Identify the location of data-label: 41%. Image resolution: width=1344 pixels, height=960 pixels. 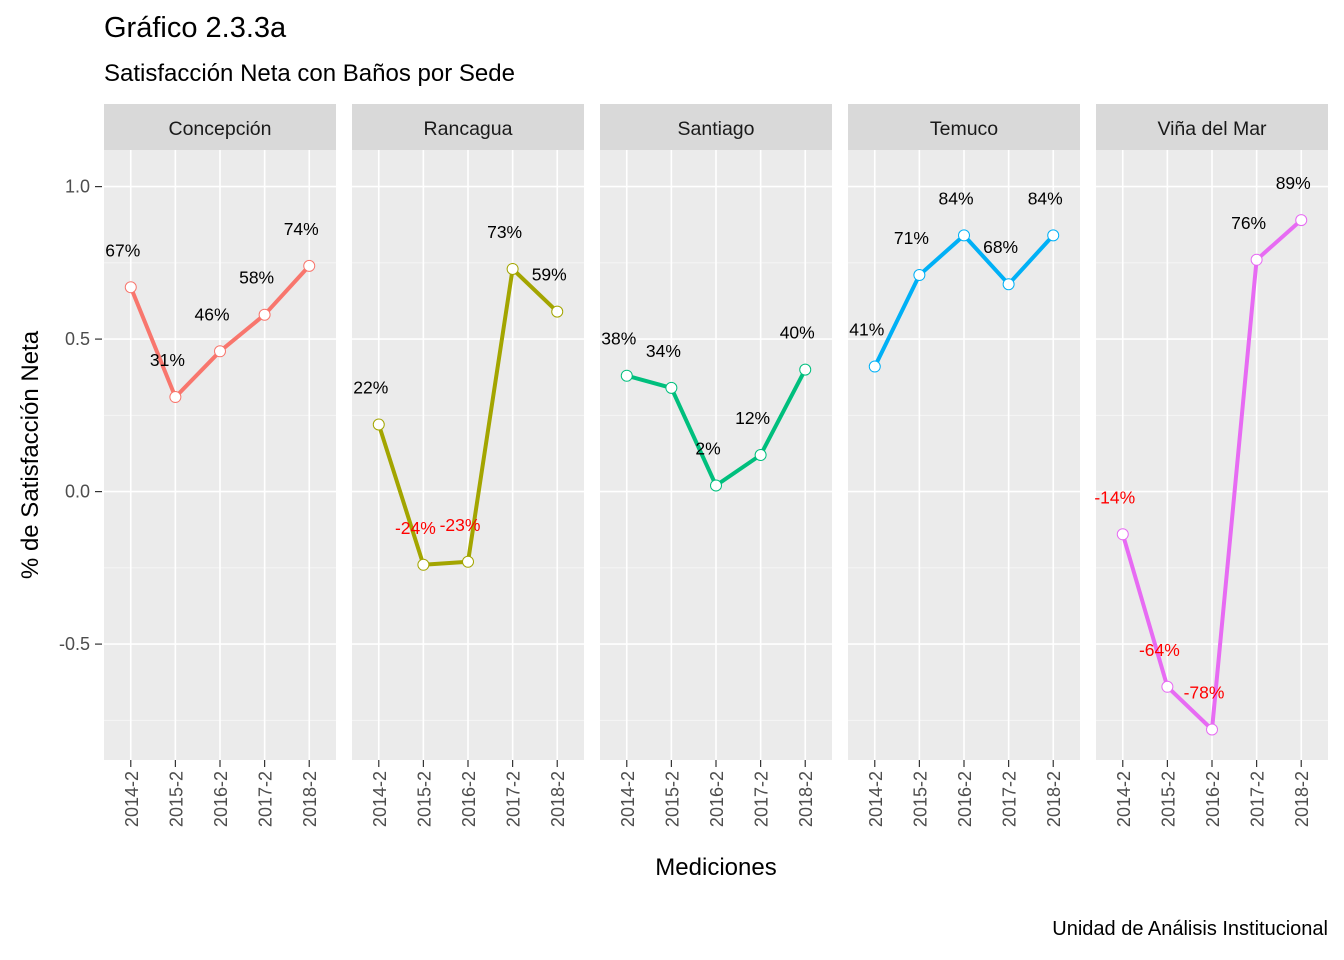
(866, 330).